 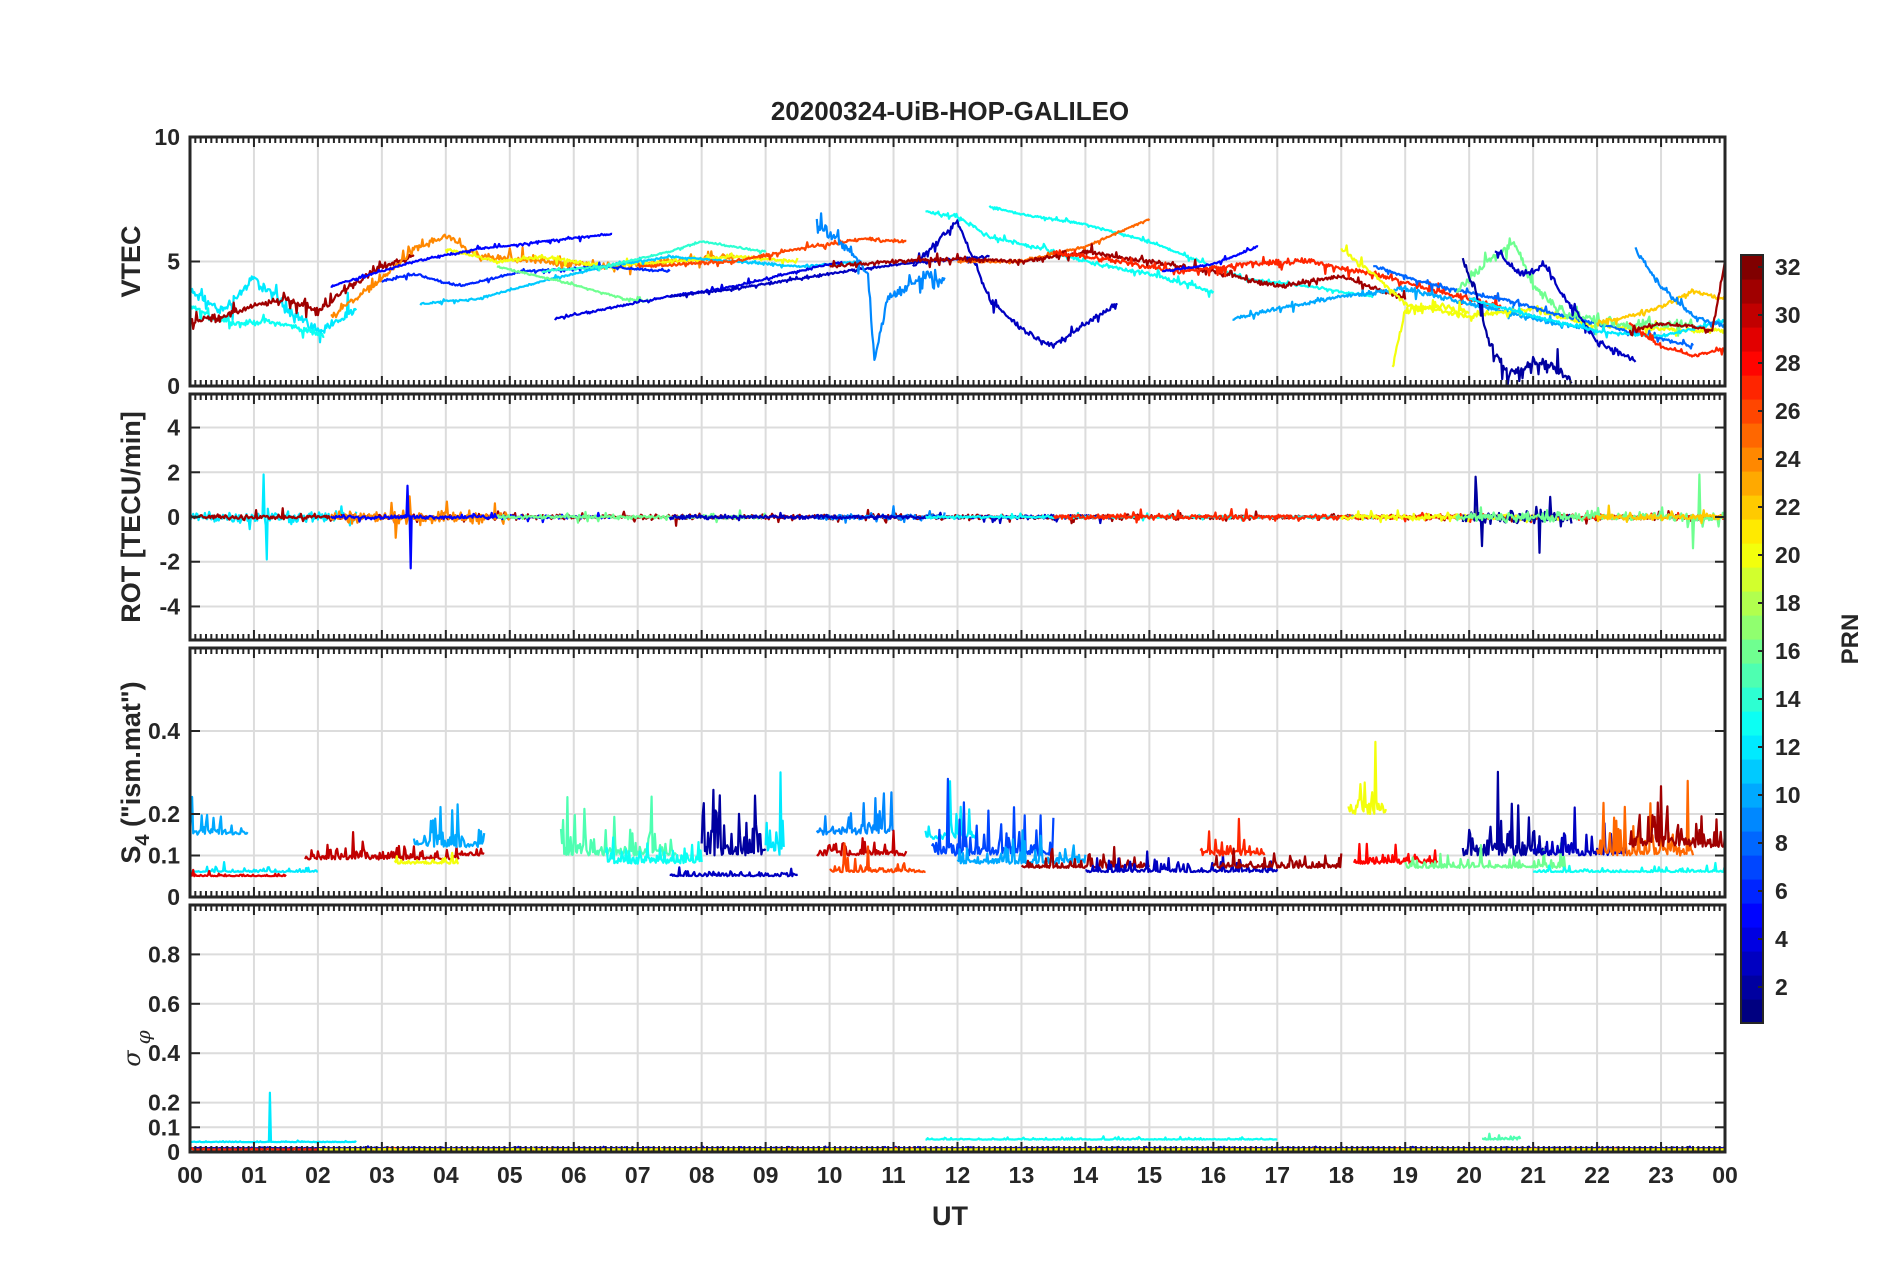 I want to click on colorbar-tick-label: 8, so click(x=1781, y=843).